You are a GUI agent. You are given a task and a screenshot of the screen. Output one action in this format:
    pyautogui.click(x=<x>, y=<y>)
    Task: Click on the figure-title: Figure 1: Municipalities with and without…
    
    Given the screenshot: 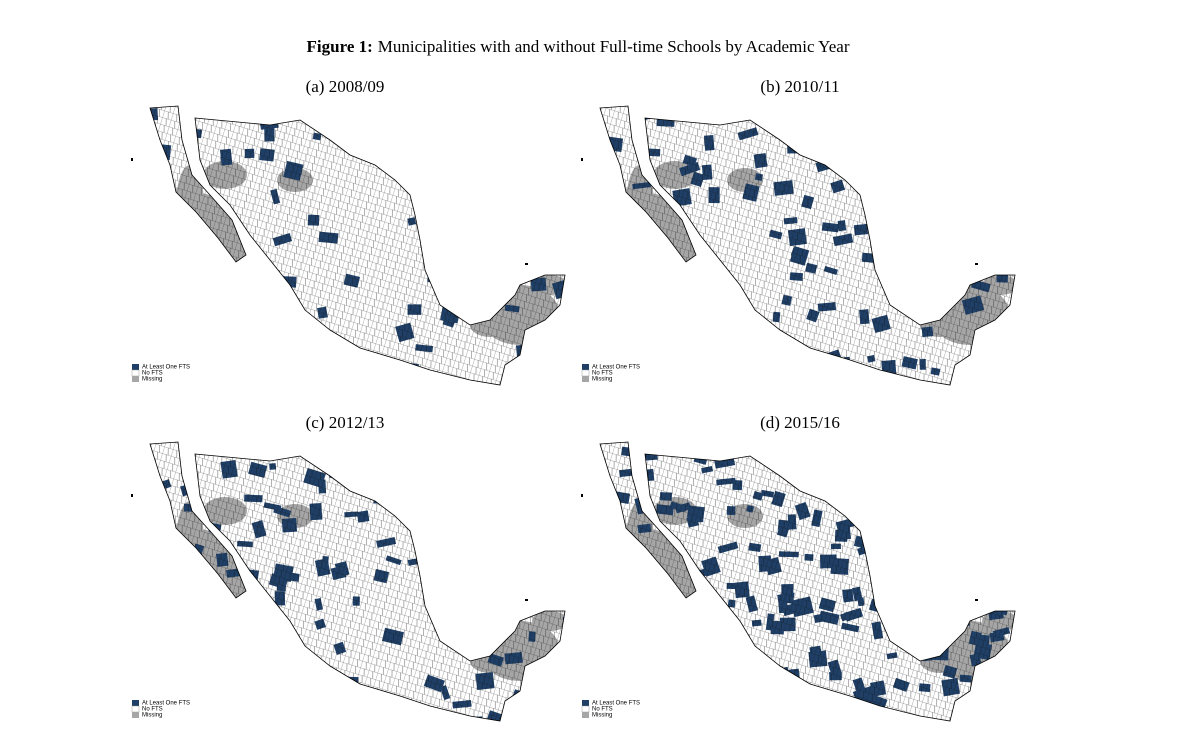 What is the action you would take?
    pyautogui.click(x=578, y=46)
    